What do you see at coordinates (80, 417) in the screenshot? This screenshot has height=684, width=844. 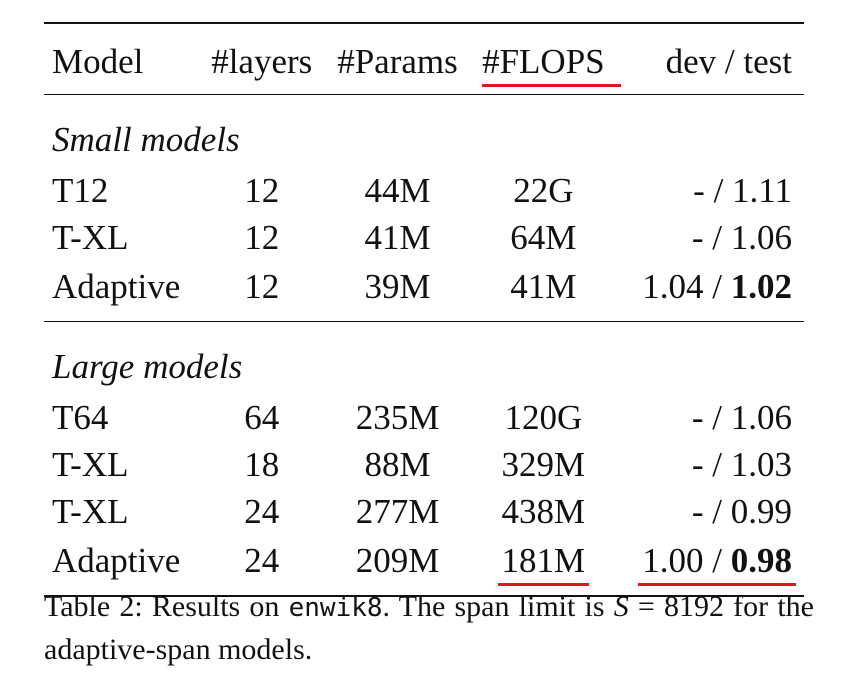 I see `cell-model: T64` at bounding box center [80, 417].